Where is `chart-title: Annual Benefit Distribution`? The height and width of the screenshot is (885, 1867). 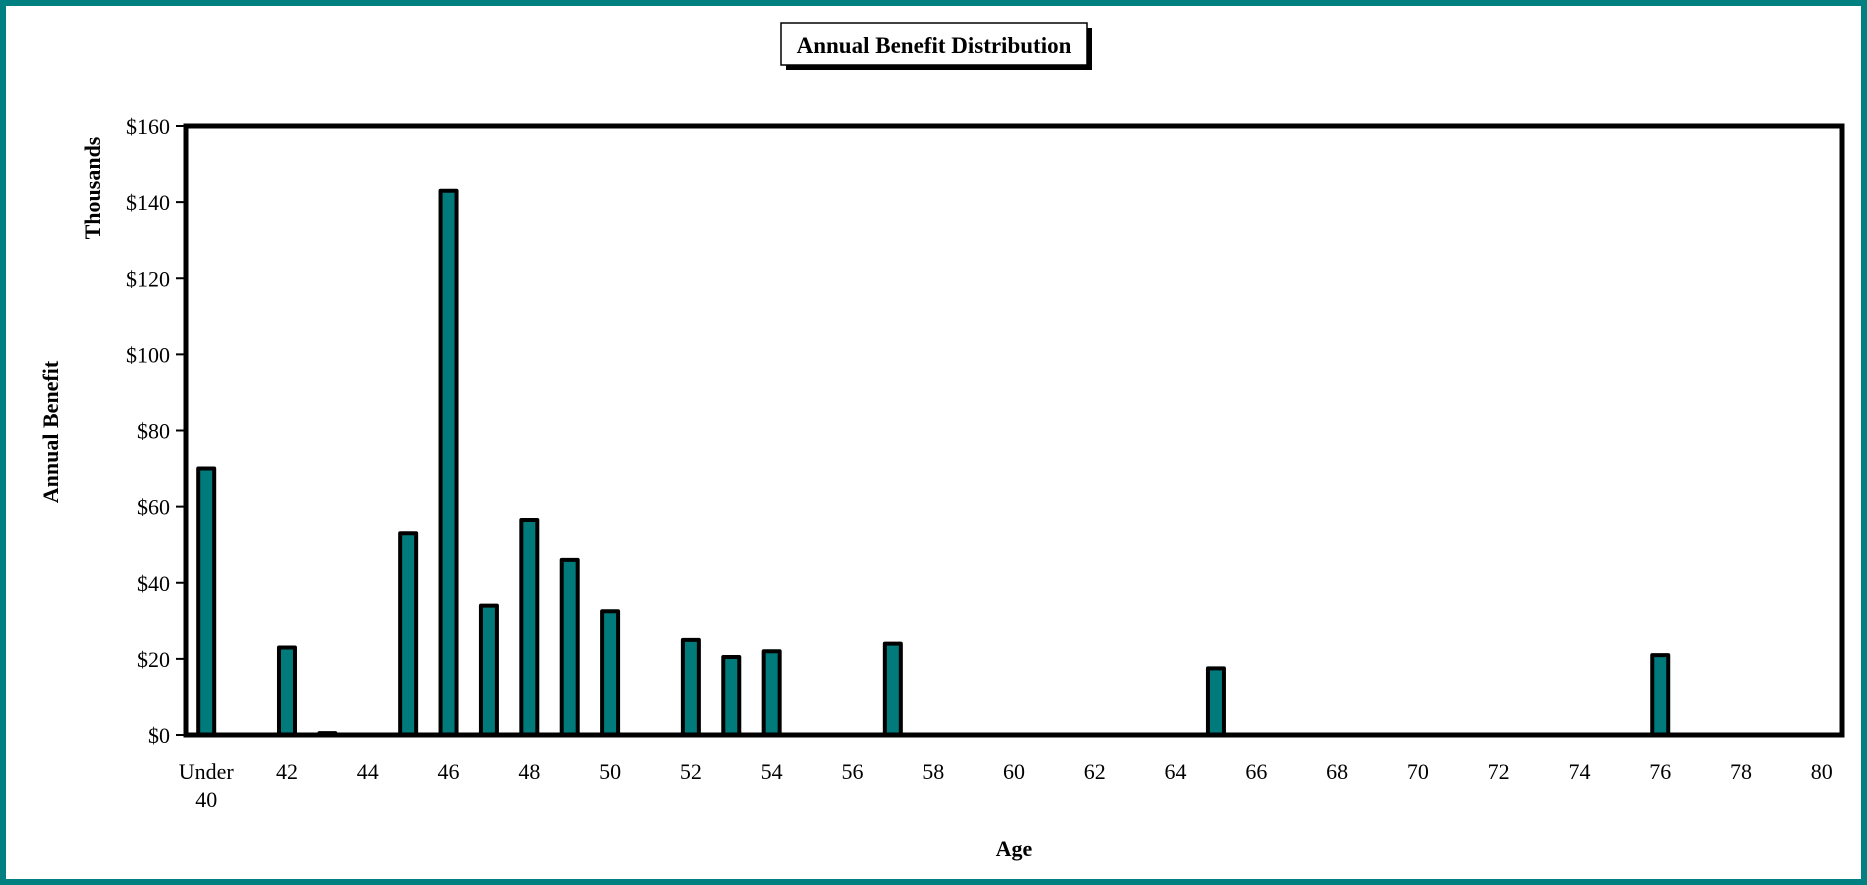 chart-title: Annual Benefit Distribution is located at coordinates (934, 45).